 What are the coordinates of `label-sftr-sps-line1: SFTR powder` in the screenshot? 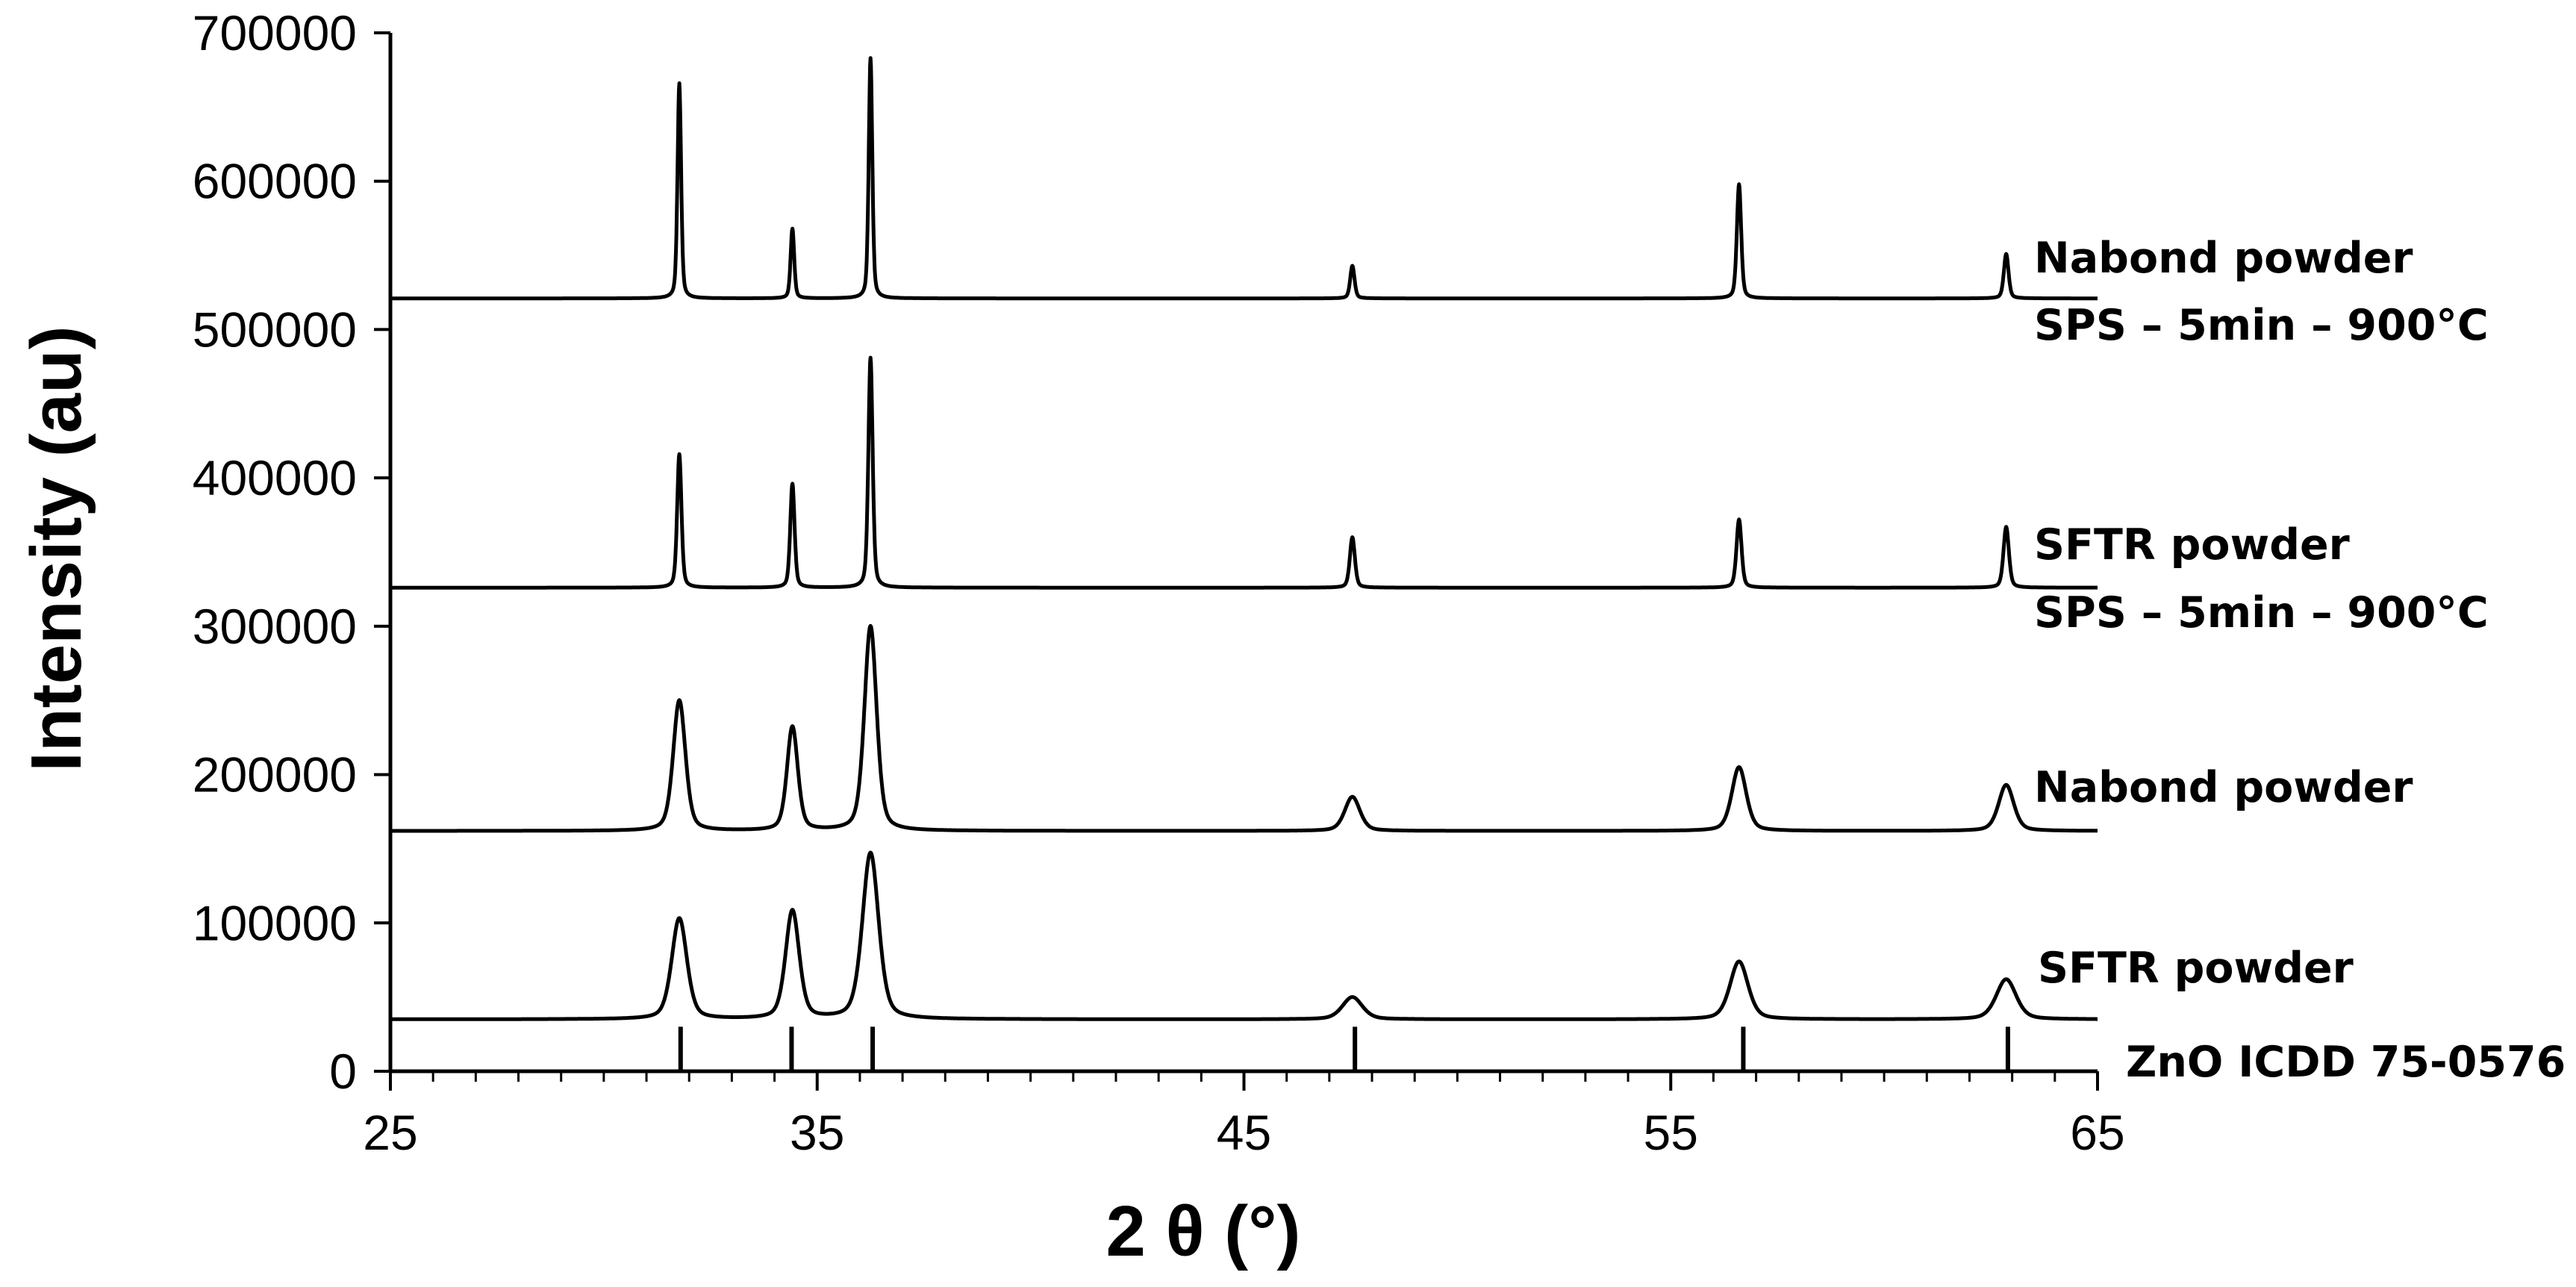 It's located at (2192, 545).